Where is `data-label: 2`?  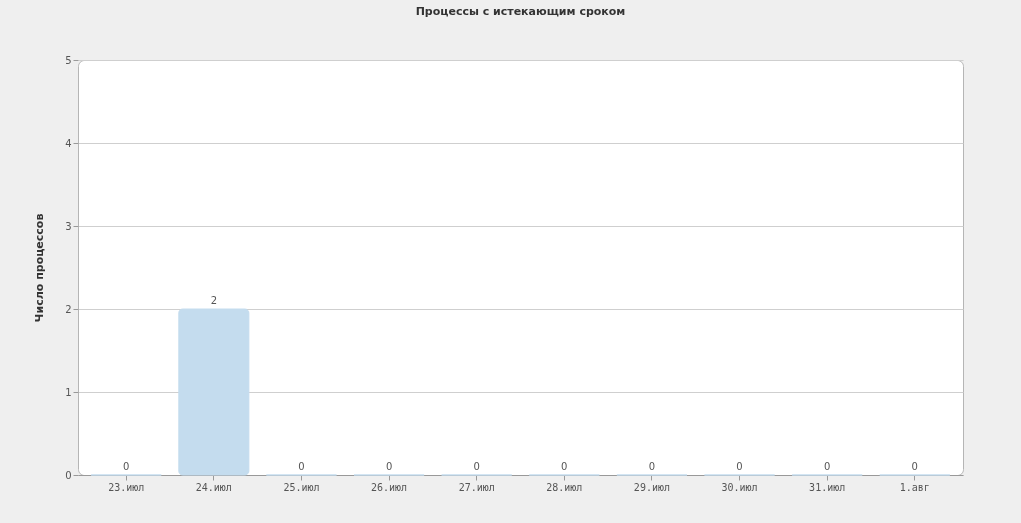
data-label: 2 is located at coordinates (213, 300).